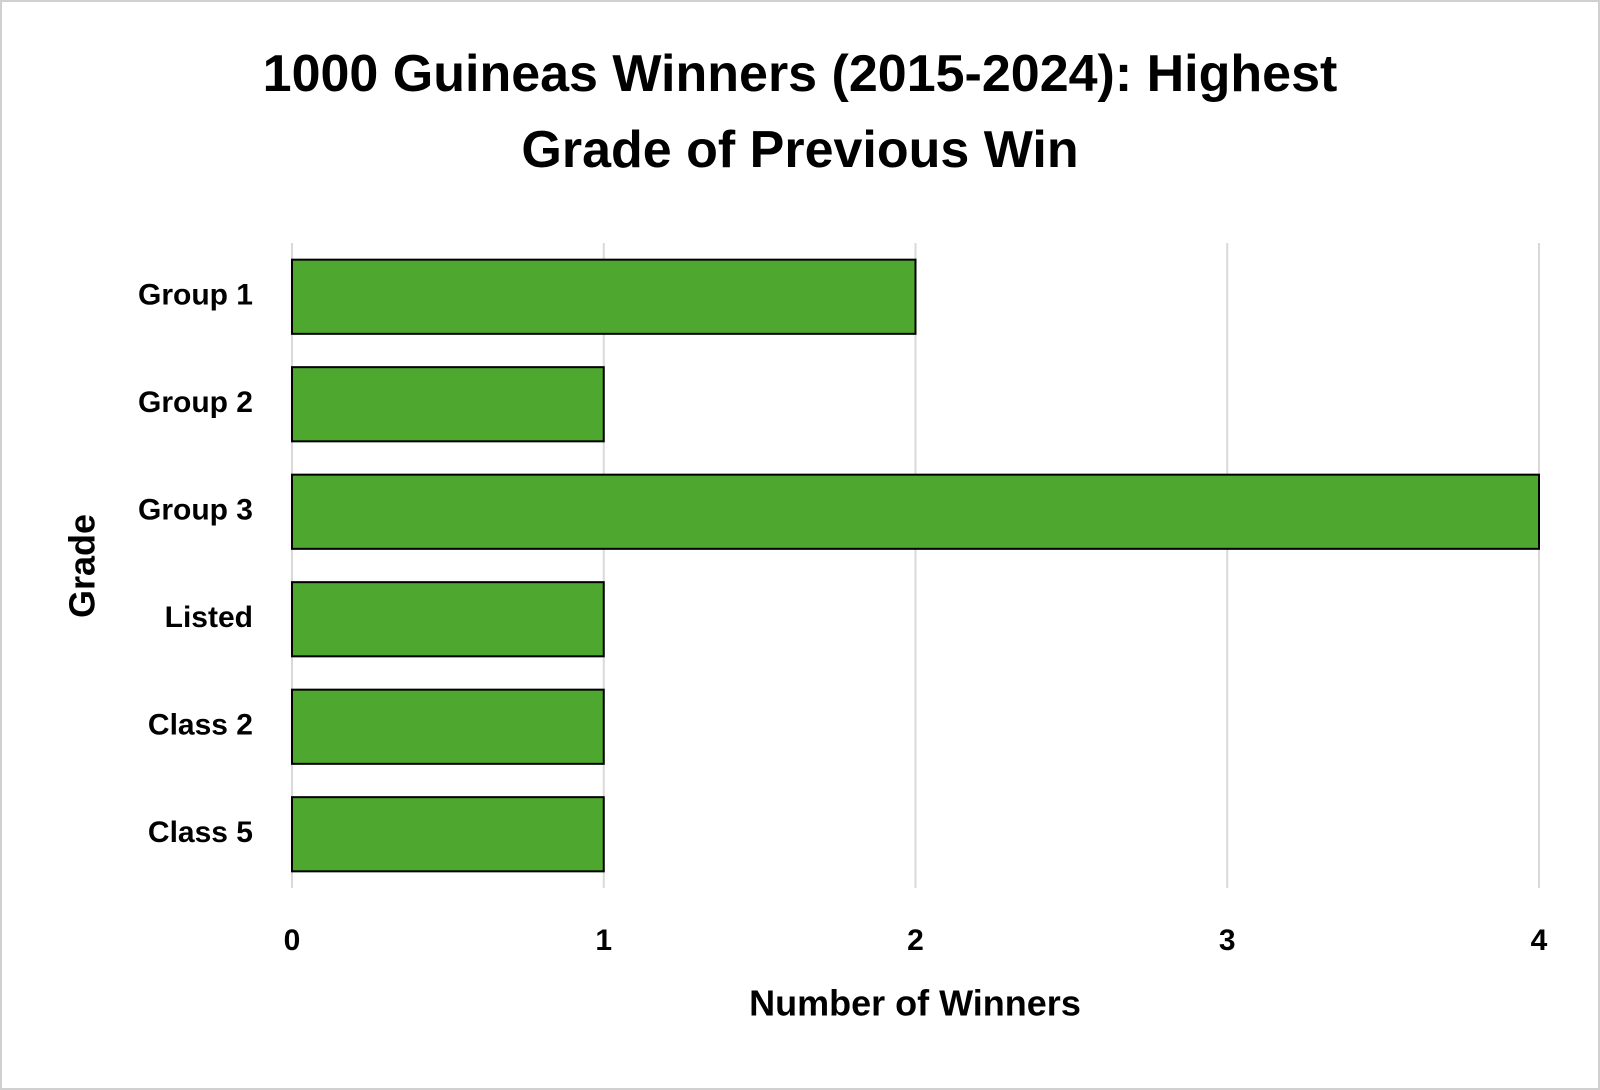 The height and width of the screenshot is (1090, 1600). Describe the element at coordinates (195, 510) in the screenshot. I see `y-tick-label: Group 3` at that location.